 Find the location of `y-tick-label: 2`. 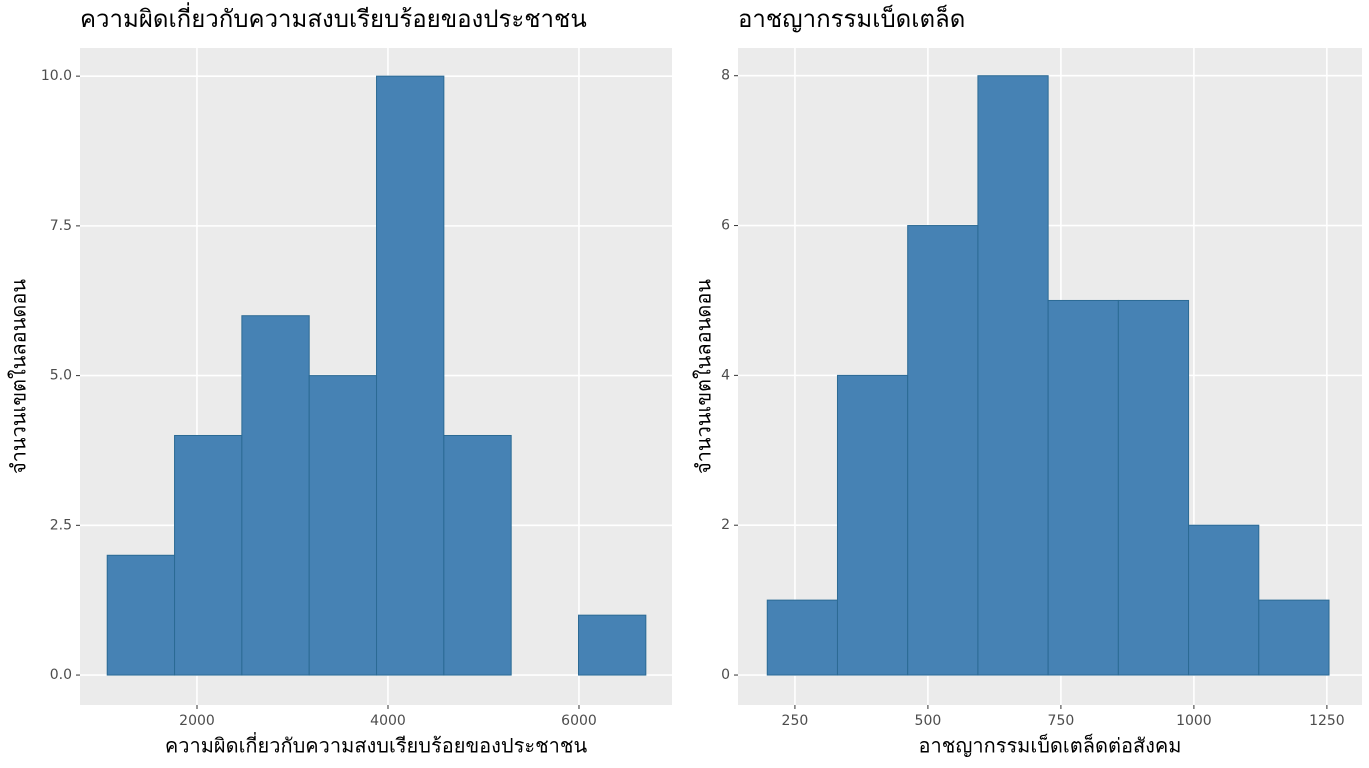

y-tick-label: 2 is located at coordinates (725, 525).